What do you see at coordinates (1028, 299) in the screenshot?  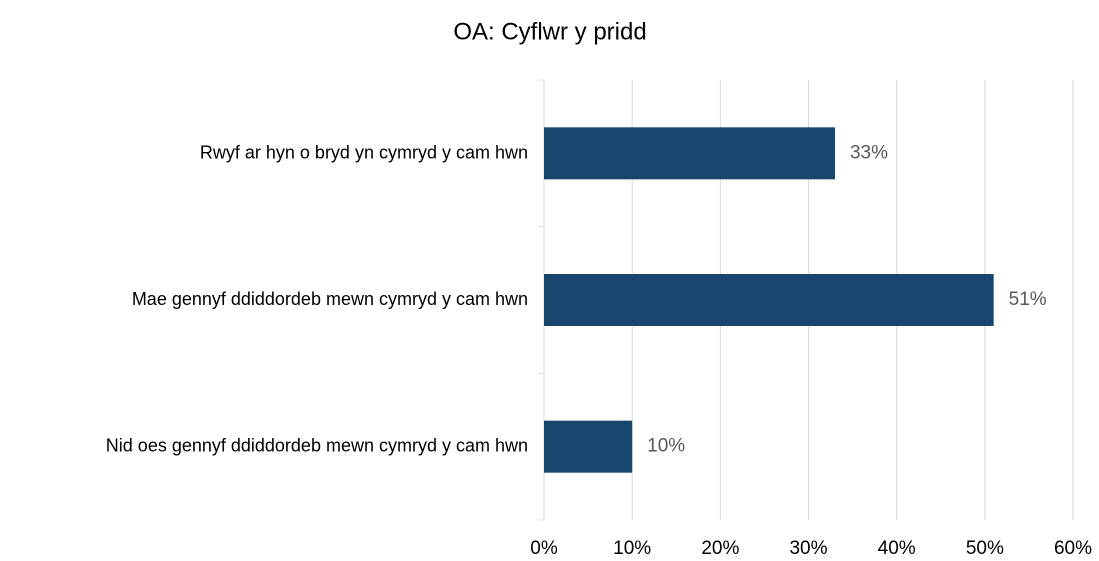 I see `value-label: 51%` at bounding box center [1028, 299].